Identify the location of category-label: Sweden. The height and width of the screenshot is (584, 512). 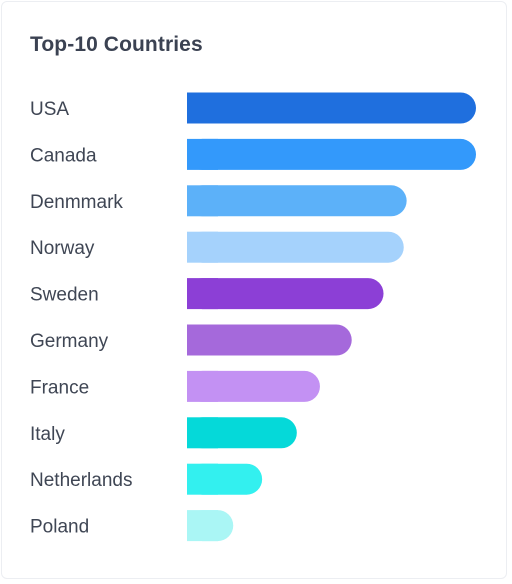
(64, 295).